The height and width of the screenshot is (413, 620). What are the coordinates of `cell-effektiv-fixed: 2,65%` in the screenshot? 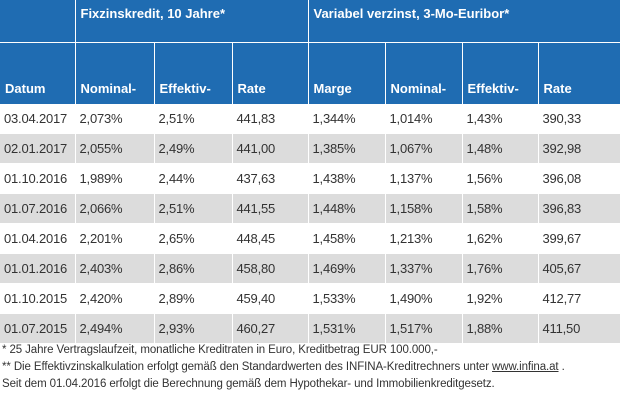 It's located at (193, 238).